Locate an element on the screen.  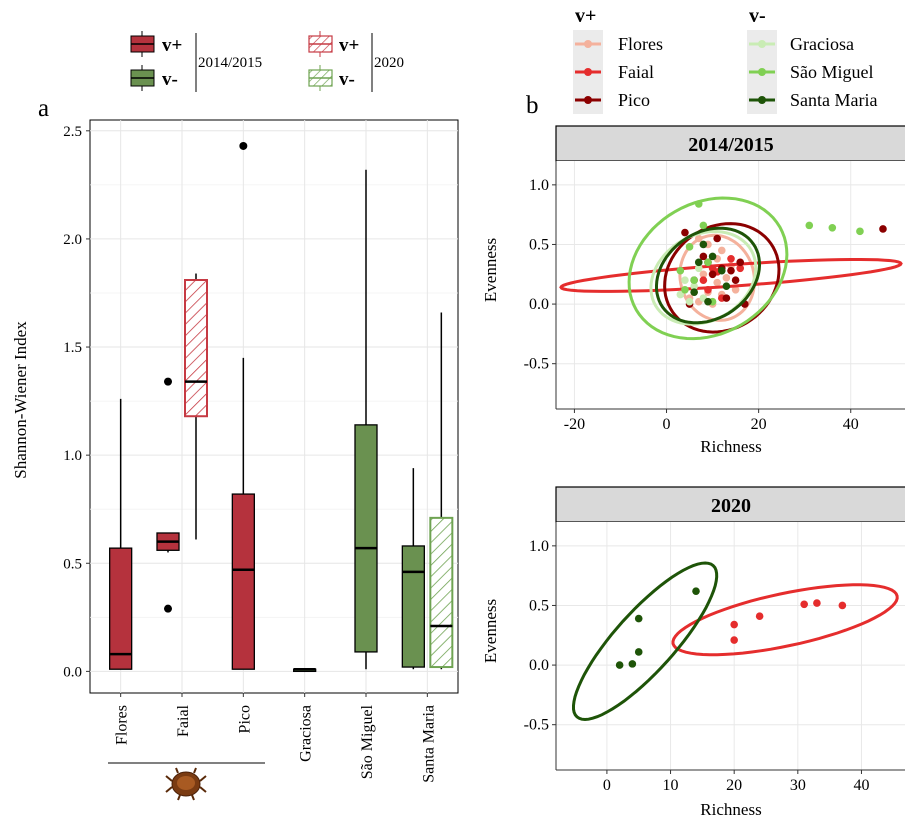
panel-a-ylabel: Shannon-Wiener Index is located at coordinates (20, 400).